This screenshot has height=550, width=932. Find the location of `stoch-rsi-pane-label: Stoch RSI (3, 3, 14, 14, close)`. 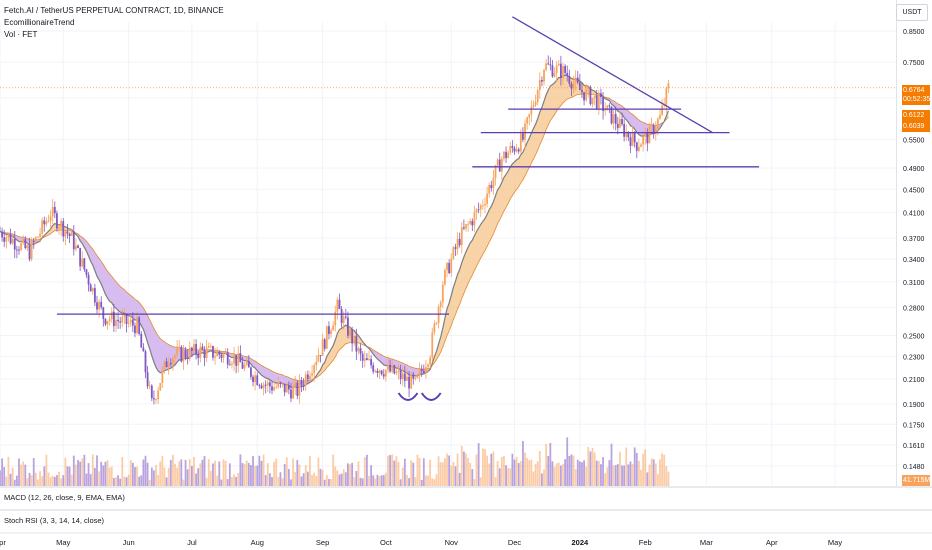

stoch-rsi-pane-label: Stoch RSI (3, 3, 14, 14, close) is located at coordinates (54, 520).